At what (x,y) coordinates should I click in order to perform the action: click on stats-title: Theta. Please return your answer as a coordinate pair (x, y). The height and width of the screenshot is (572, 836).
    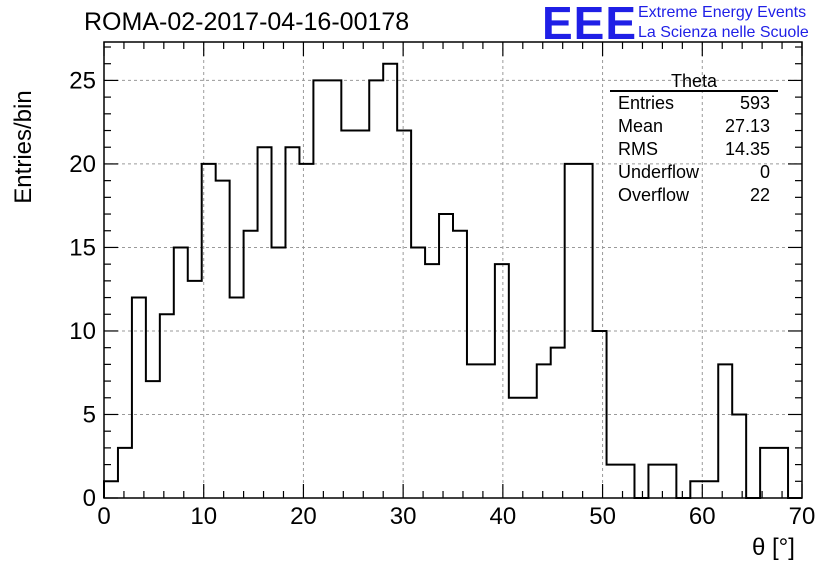
    Looking at the image, I should click on (694, 82).